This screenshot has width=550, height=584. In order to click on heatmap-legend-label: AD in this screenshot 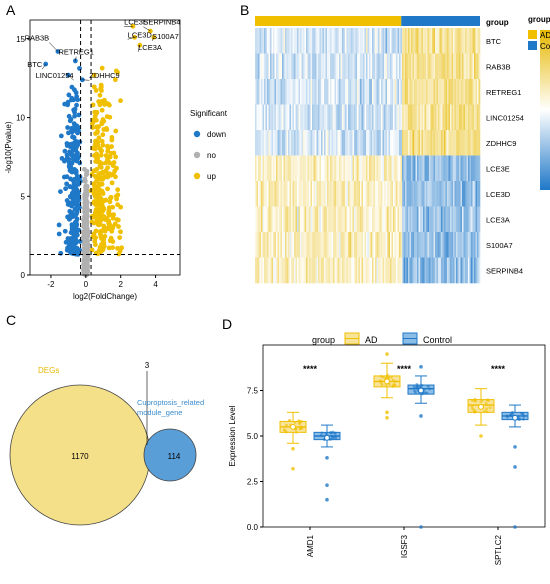, I will do `click(545, 35)`.